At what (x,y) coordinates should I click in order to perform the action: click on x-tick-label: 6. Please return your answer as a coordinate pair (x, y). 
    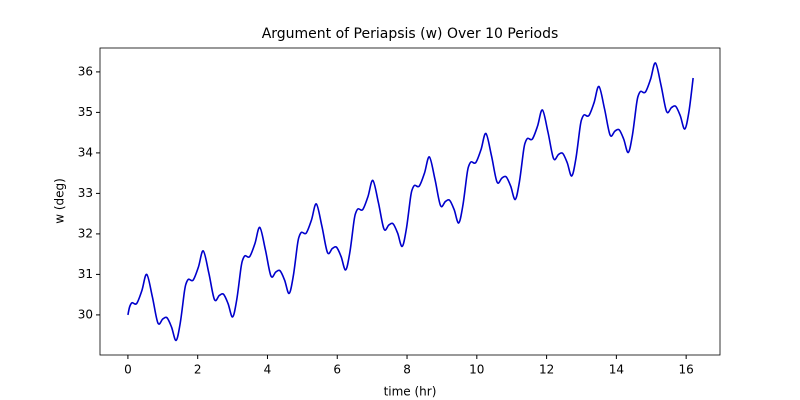
    Looking at the image, I should click on (337, 370).